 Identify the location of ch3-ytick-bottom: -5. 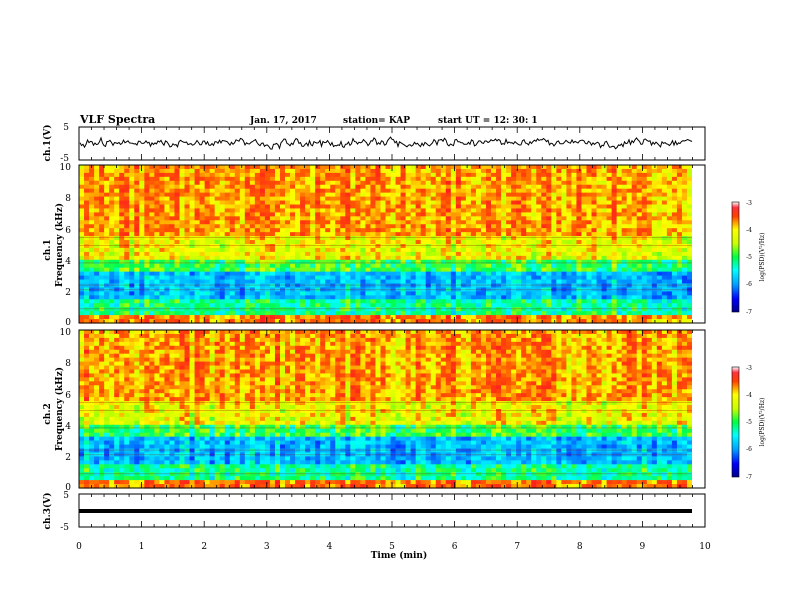
(64, 528).